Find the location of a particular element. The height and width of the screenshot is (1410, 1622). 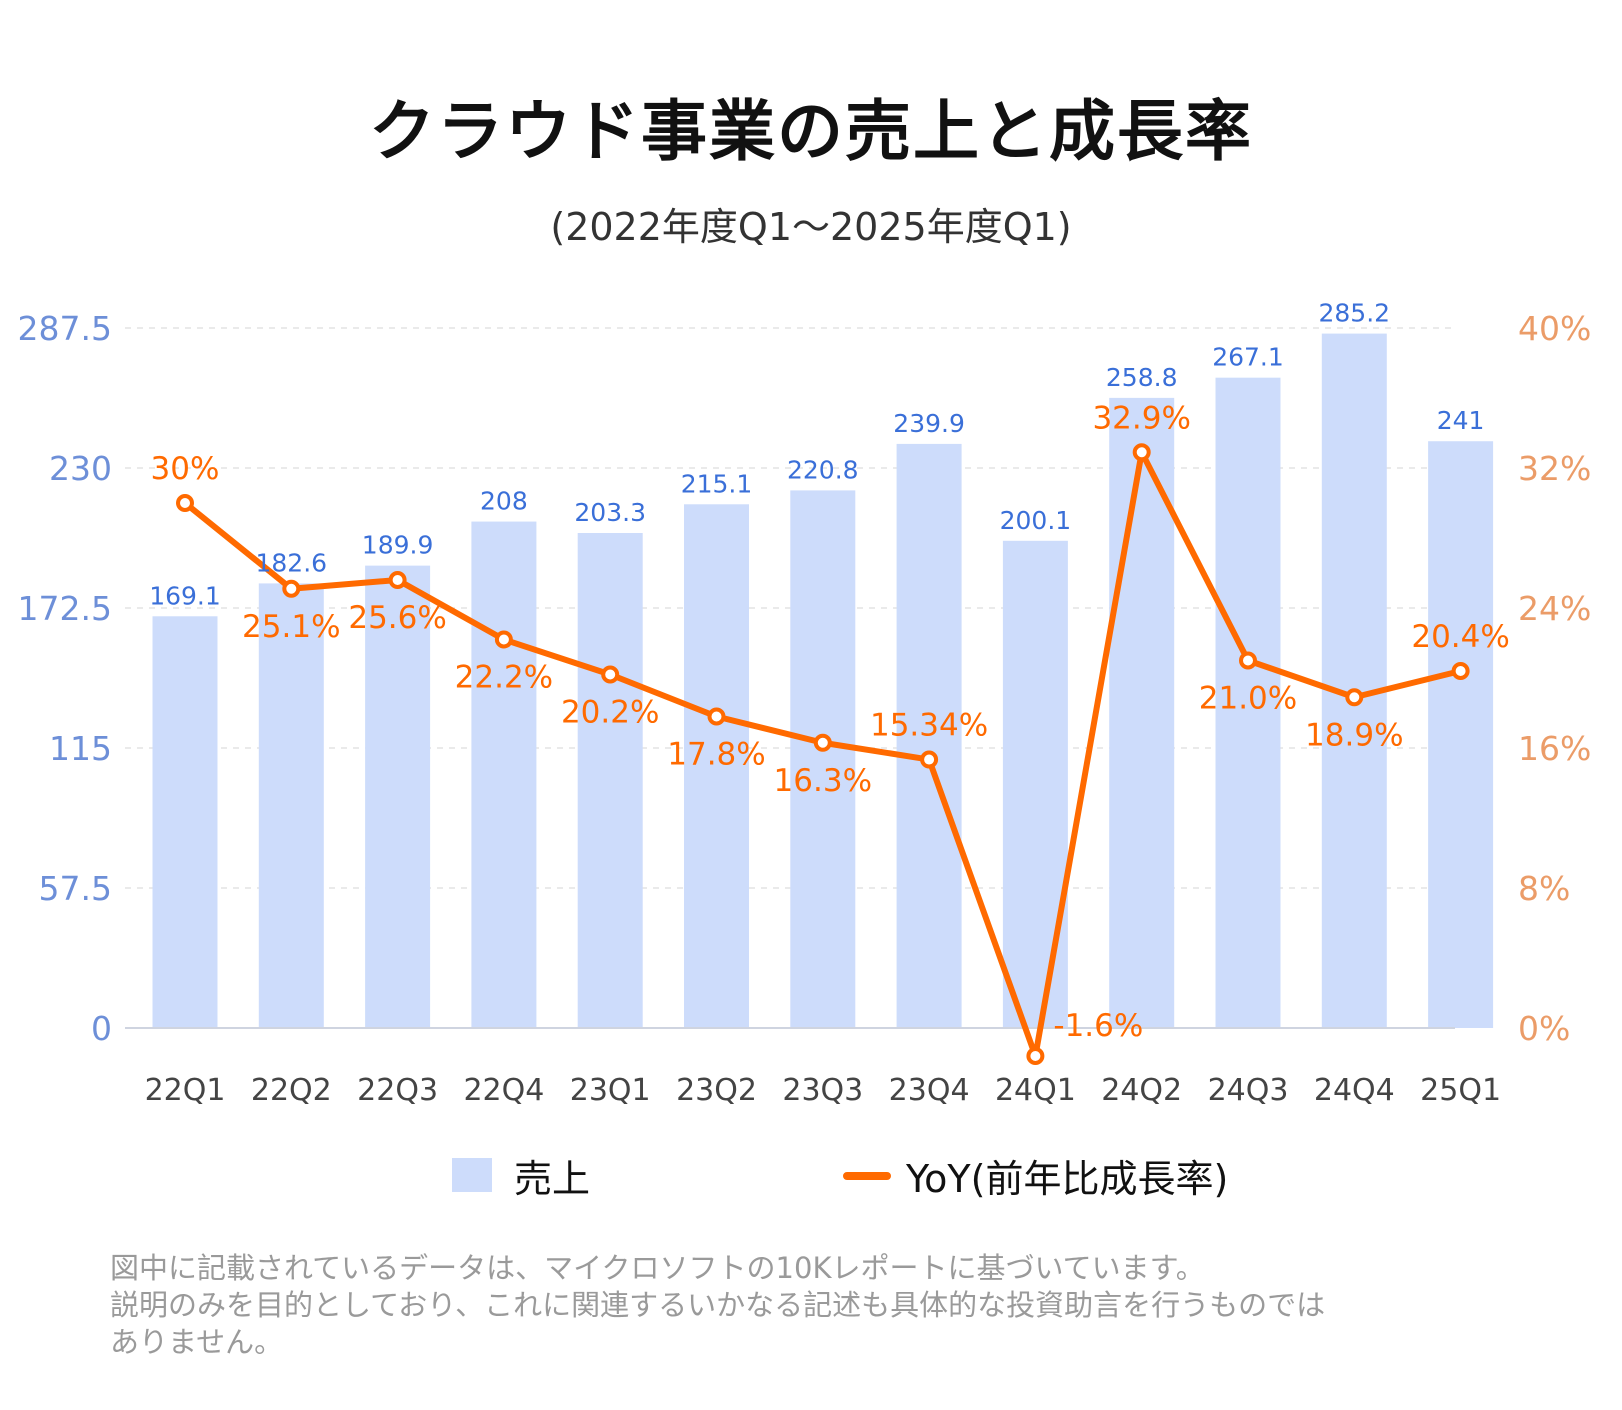

bar-value-label: 208 is located at coordinates (504, 501).